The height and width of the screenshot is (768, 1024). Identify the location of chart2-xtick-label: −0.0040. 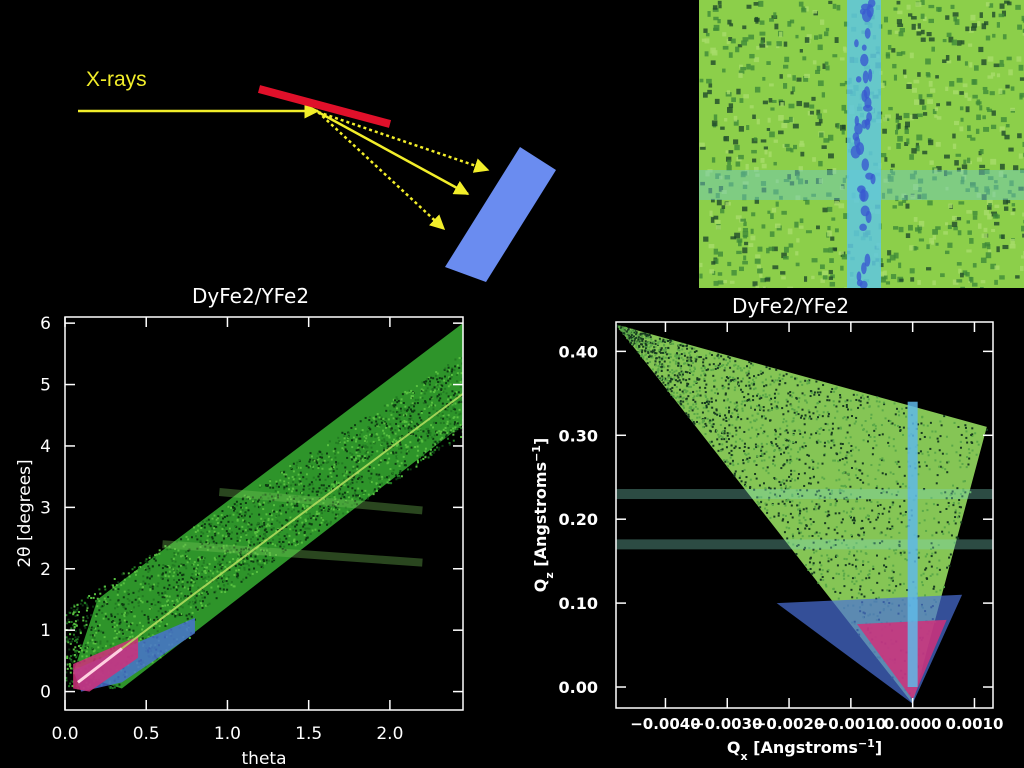
(665, 724).